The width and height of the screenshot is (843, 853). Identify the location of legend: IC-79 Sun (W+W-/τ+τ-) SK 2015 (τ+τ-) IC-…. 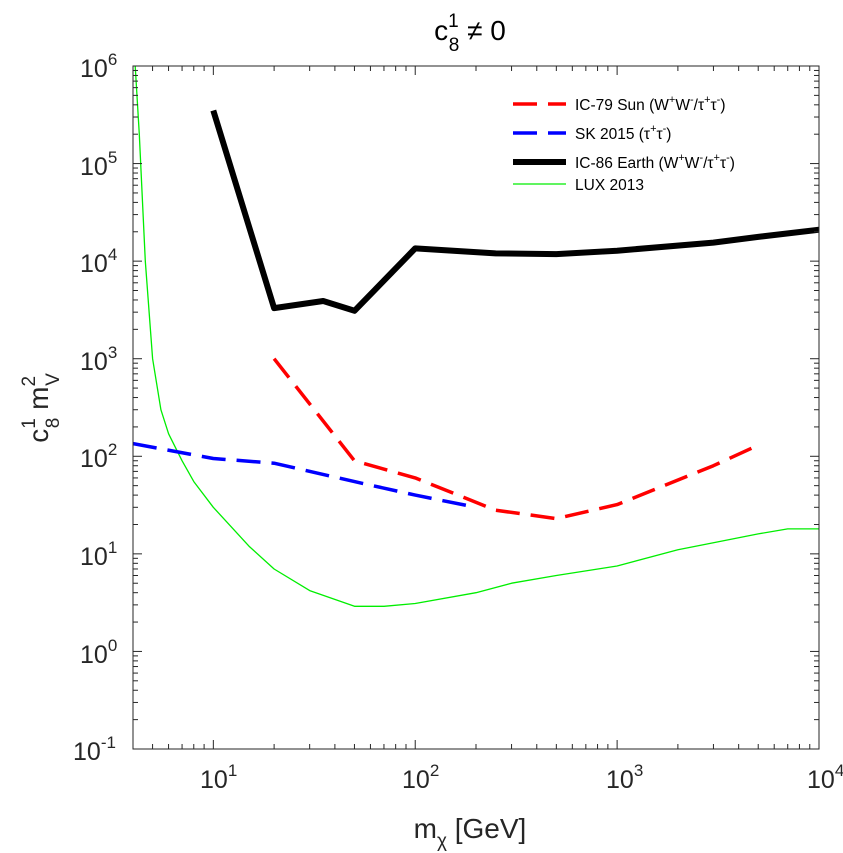
(624, 144).